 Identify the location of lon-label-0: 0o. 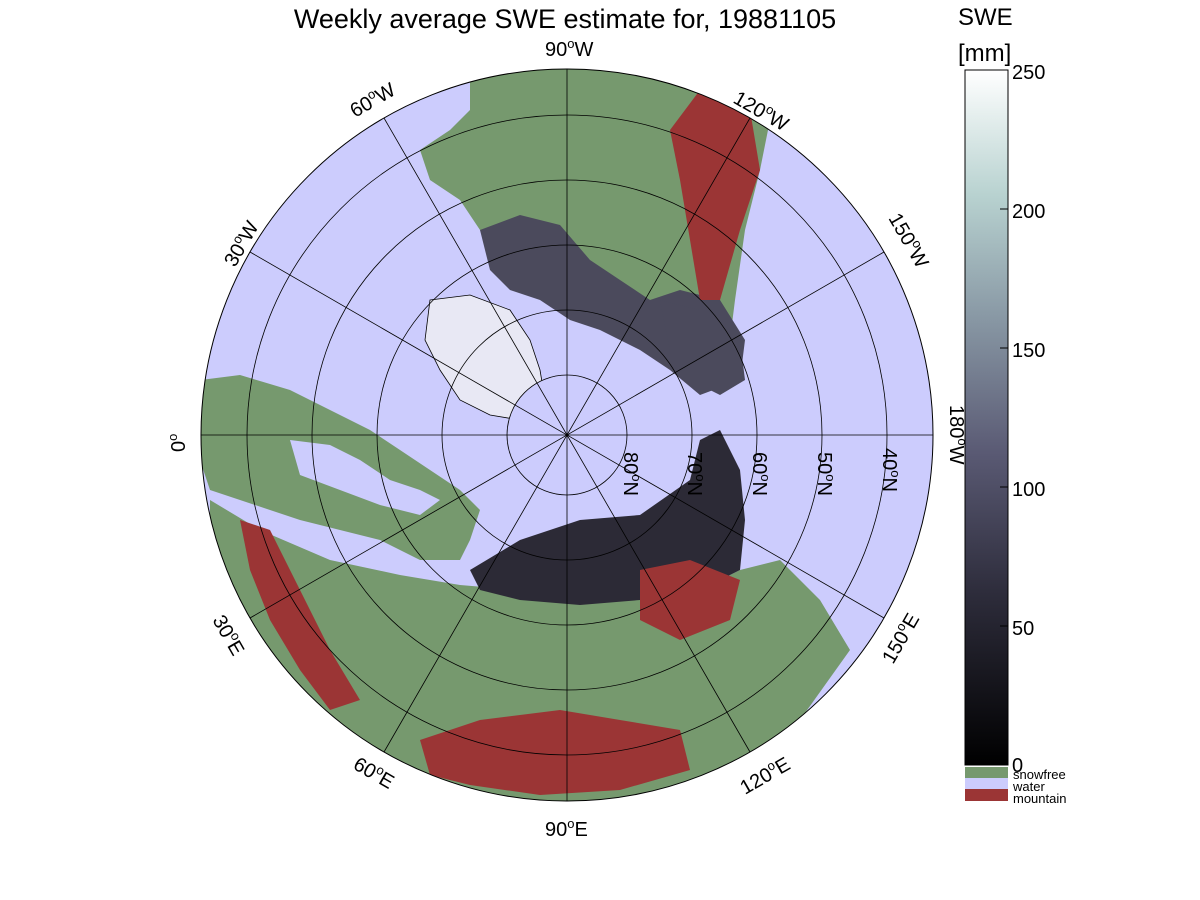
(177, 443).